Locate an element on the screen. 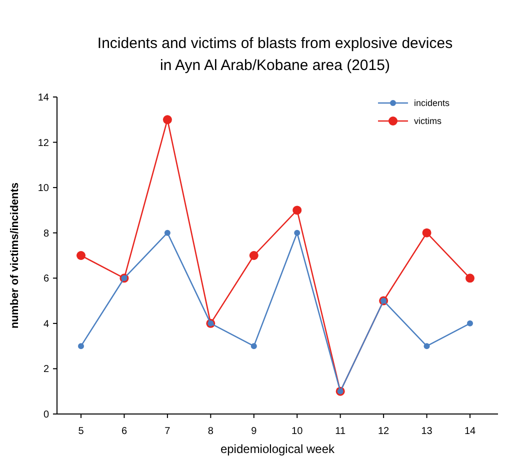  x-tick-label: 5 is located at coordinates (81, 431).